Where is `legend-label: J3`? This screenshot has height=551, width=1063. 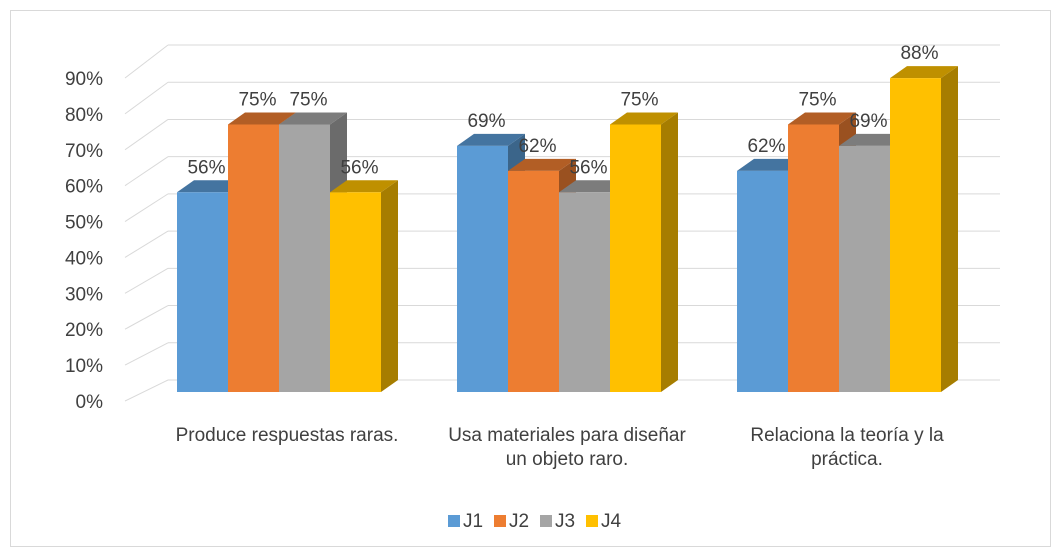
legend-label: J3 is located at coordinates (565, 521).